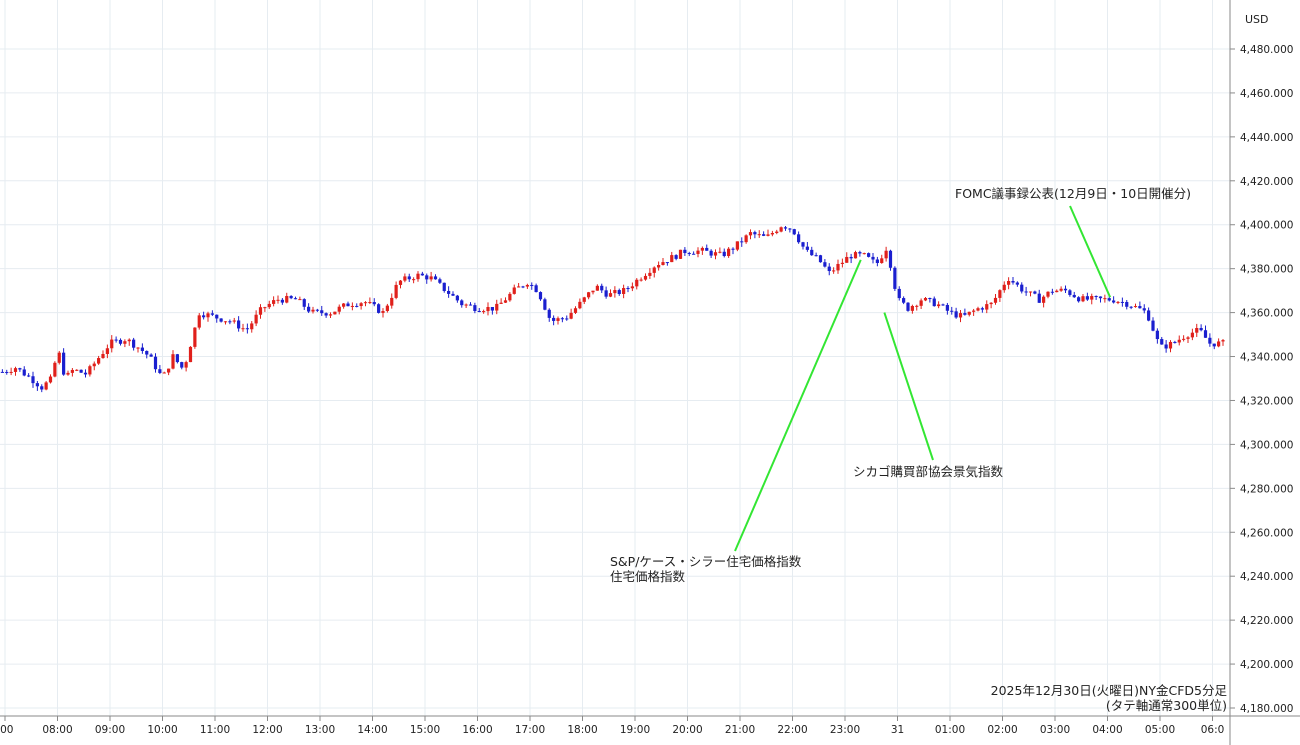 The image size is (1300, 745). I want to click on annotation-chicago-pmi: シカゴ購買部協会景気指数, so click(928, 471).